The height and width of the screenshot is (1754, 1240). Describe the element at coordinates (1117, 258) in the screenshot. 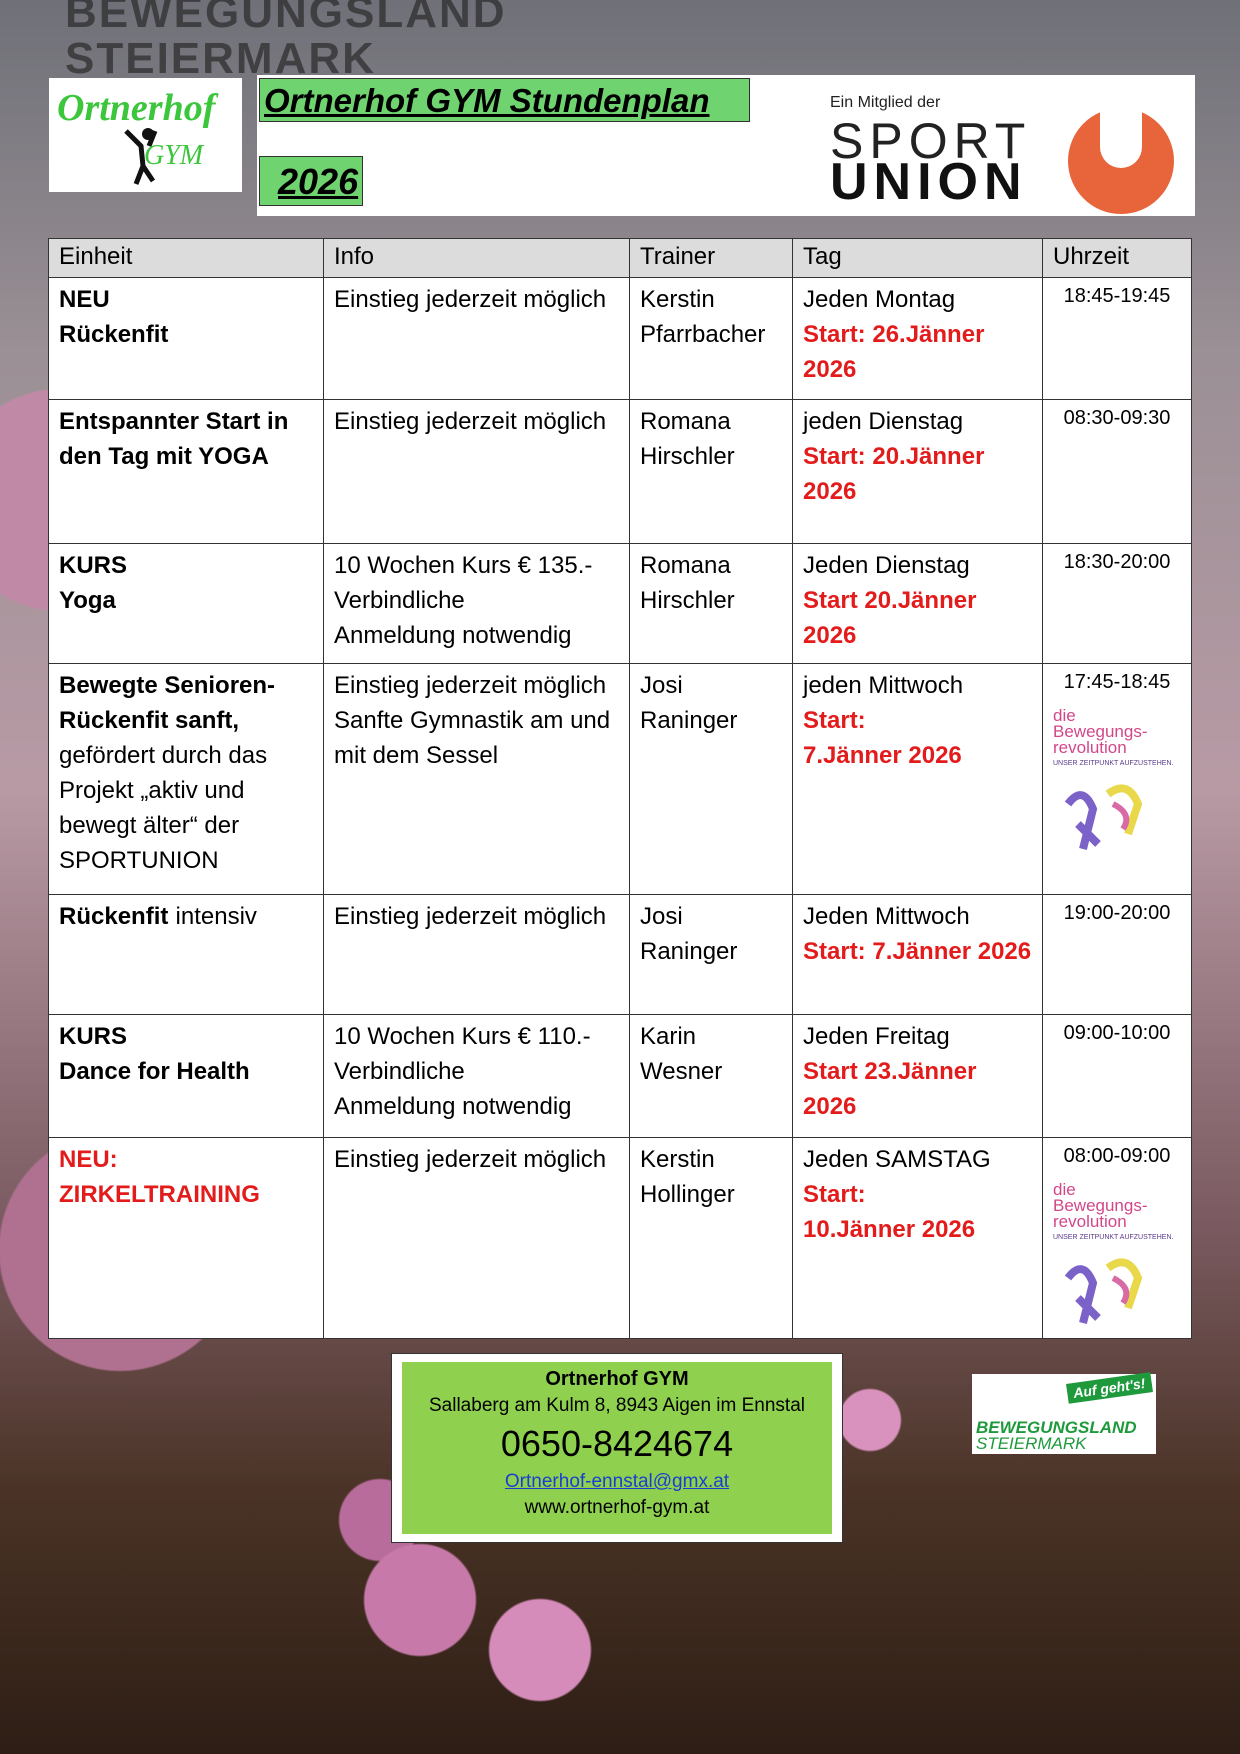

I see `column-header: Uhrzeit` at that location.